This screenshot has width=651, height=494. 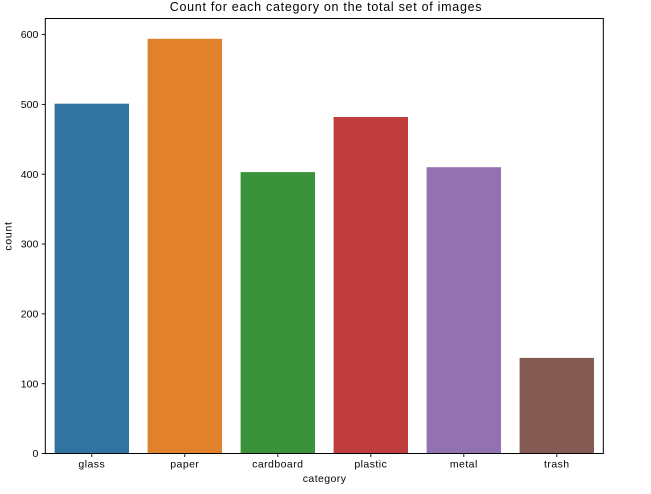 What do you see at coordinates (30, 384) in the screenshot?
I see `svg-text: 100` at bounding box center [30, 384].